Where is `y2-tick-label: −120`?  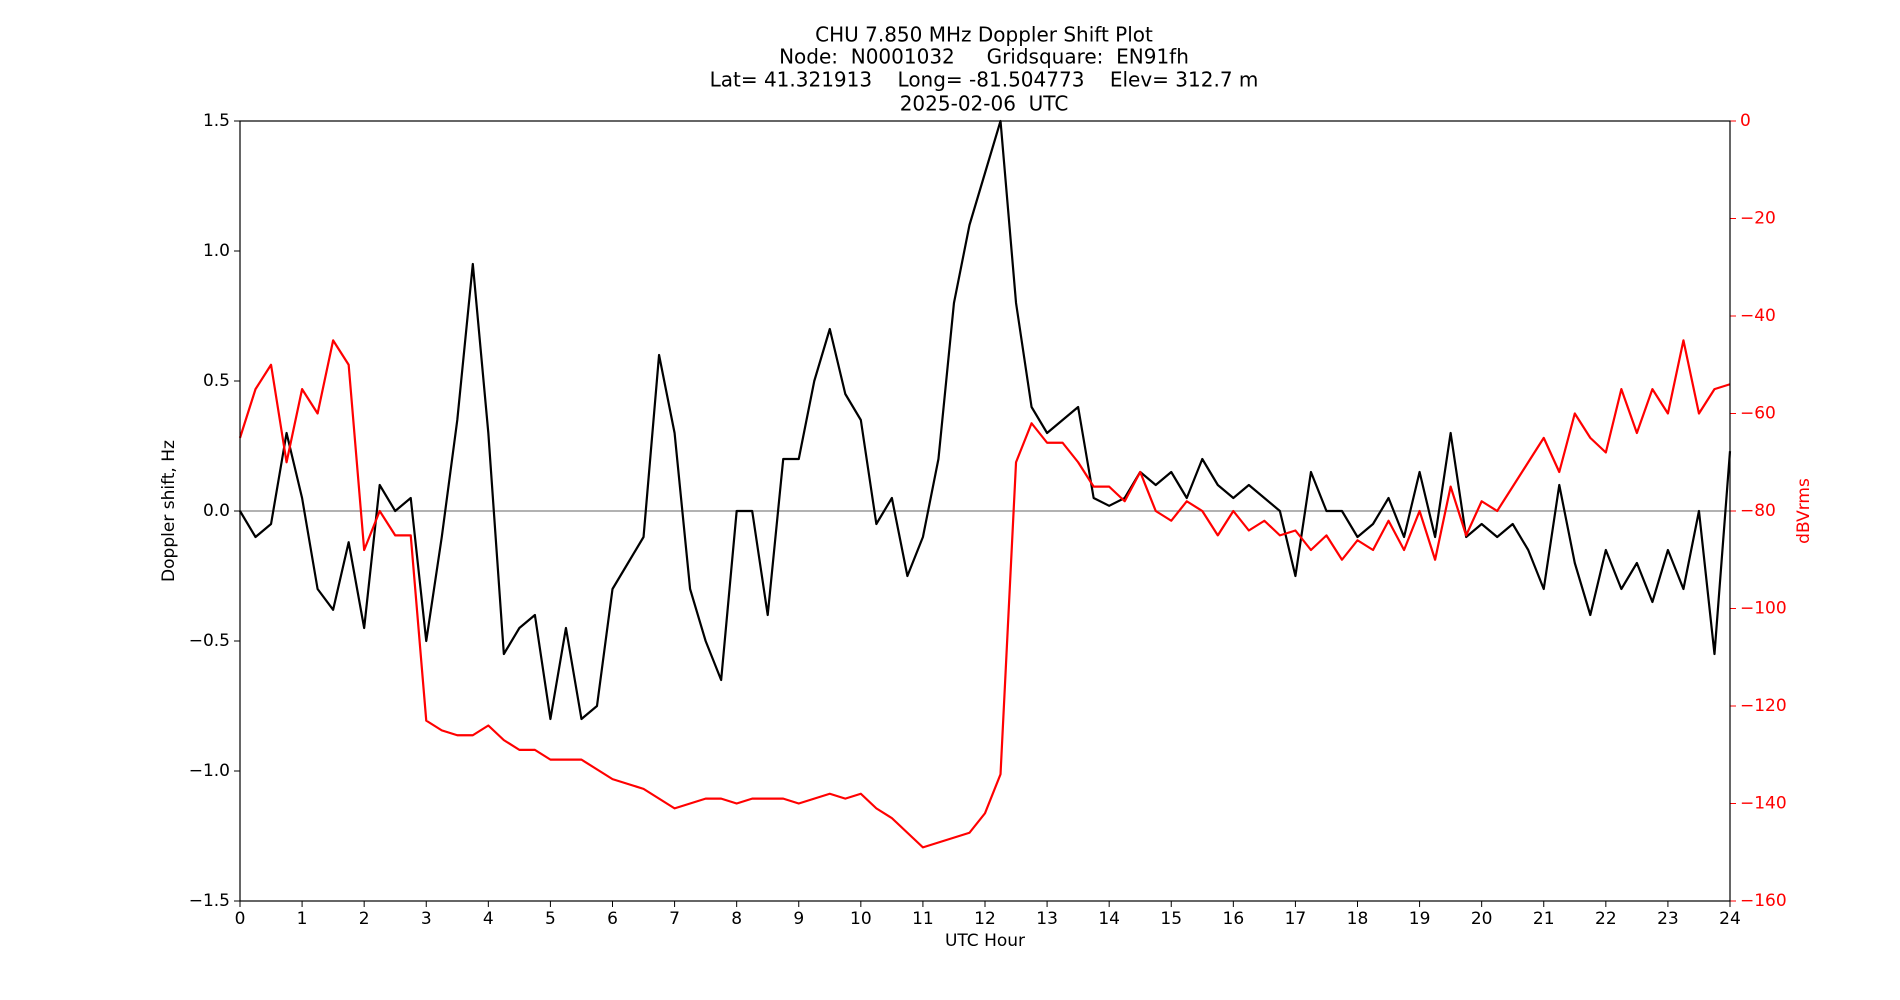
y2-tick-label: −120 is located at coordinates (1763, 706).